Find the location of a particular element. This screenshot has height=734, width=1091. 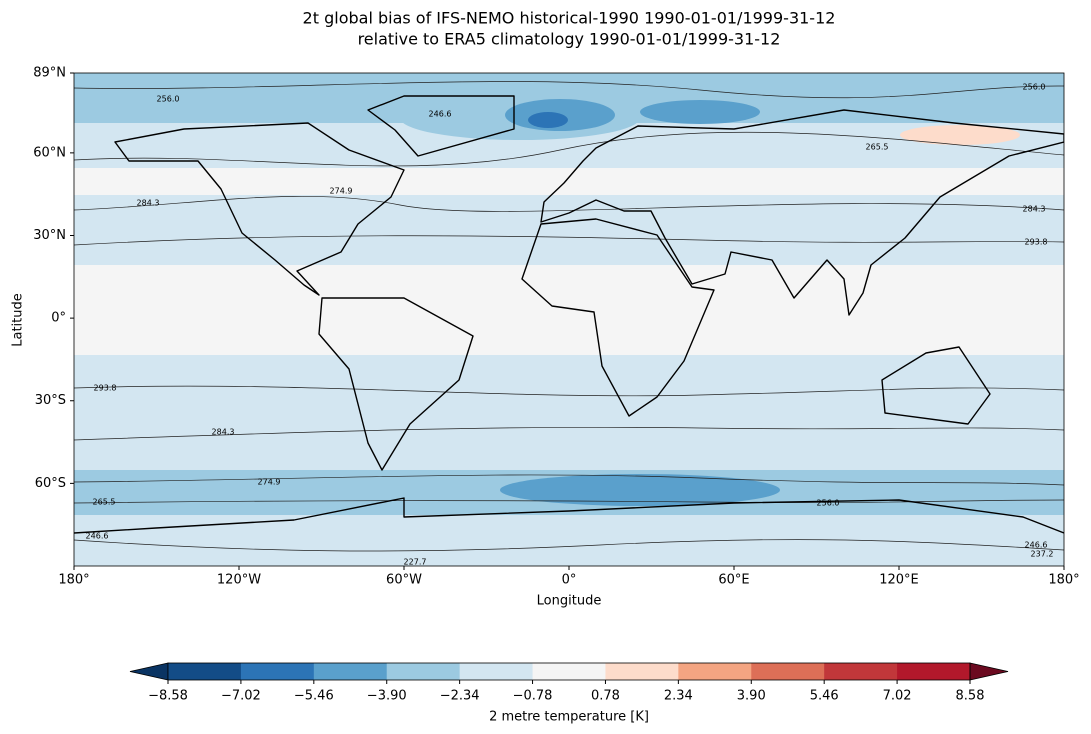

y-tick-label: 60°S is located at coordinates (50, 483).